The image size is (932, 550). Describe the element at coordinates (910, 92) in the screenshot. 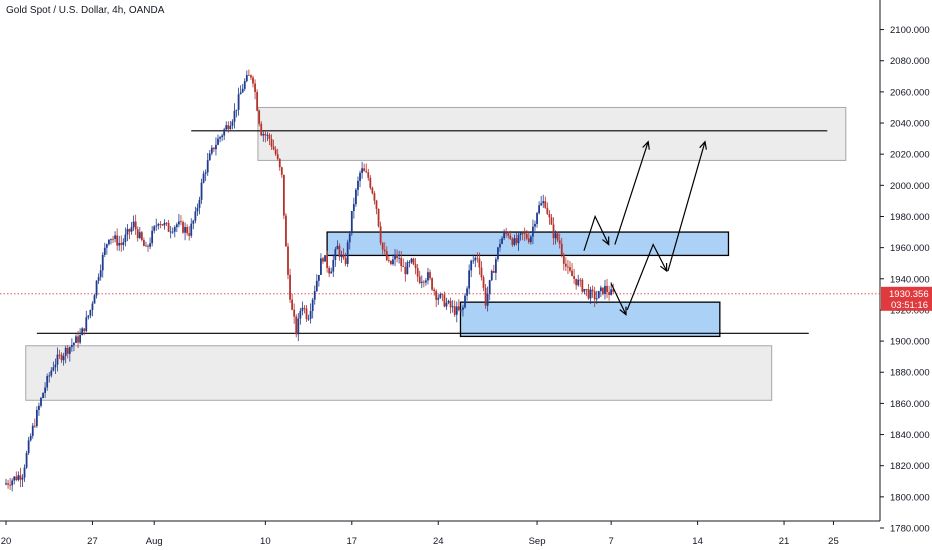

I see `y-tick-label: 2060.000` at that location.